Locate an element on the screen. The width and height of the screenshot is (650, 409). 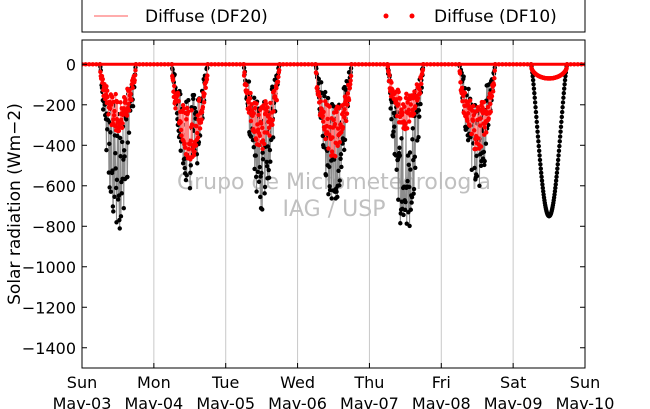
y-tick-label: −1400 is located at coordinates (49, 348).